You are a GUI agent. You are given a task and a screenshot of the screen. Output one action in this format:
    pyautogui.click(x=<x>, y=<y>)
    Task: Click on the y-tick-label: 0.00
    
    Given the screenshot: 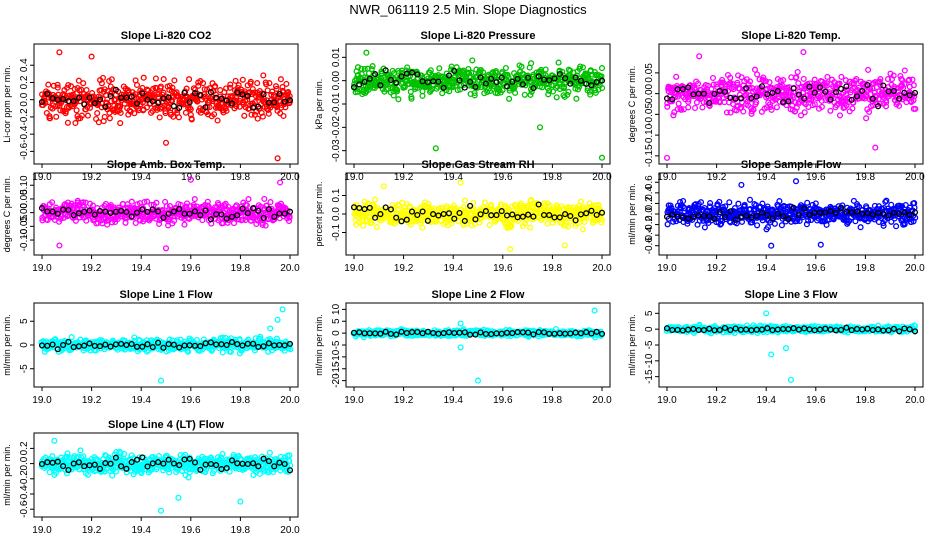 What is the action you would take?
    pyautogui.click(x=649, y=93)
    